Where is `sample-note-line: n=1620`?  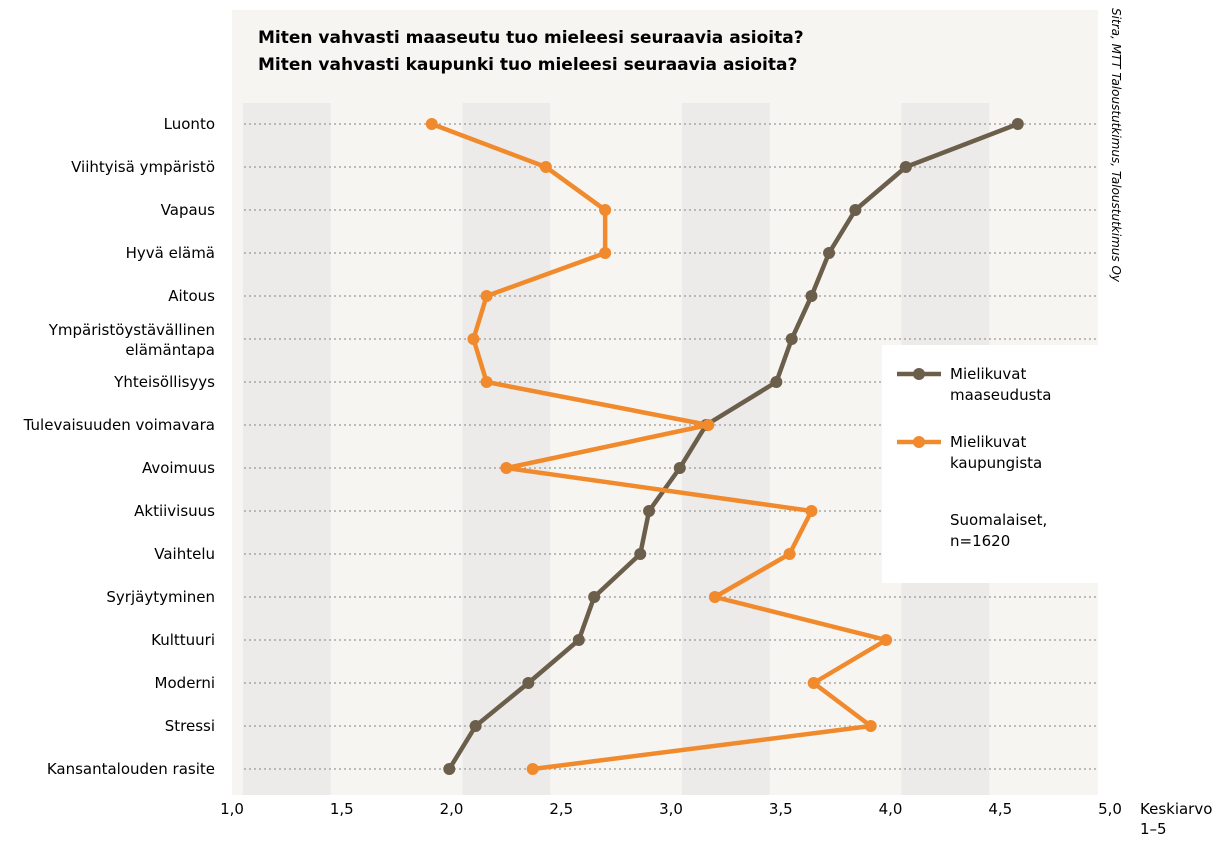 sample-note-line: n=1620 is located at coordinates (980, 541).